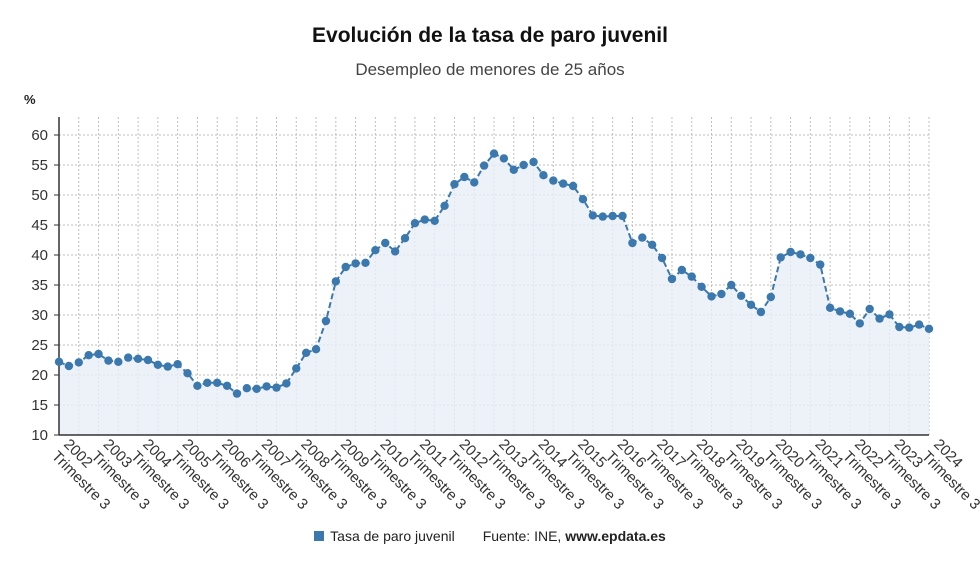 The image size is (980, 575). I want to click on chart-title: Evolución de la tasa de paro juvenil, so click(490, 35).